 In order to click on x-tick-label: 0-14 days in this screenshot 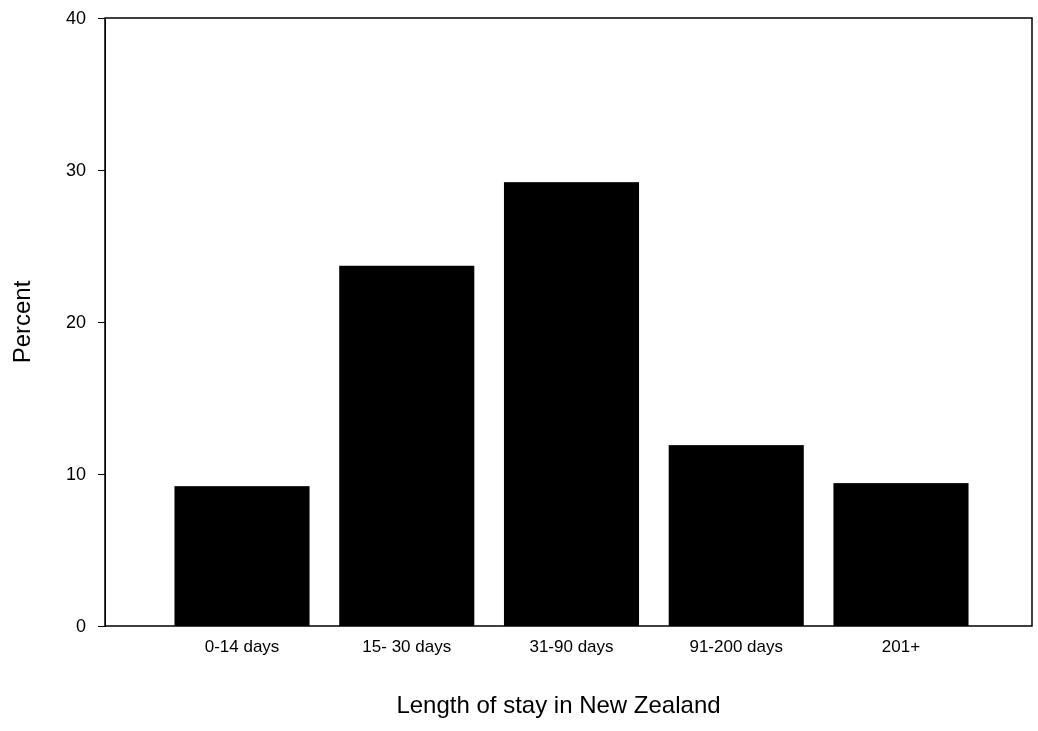, I will do `click(242, 647)`.